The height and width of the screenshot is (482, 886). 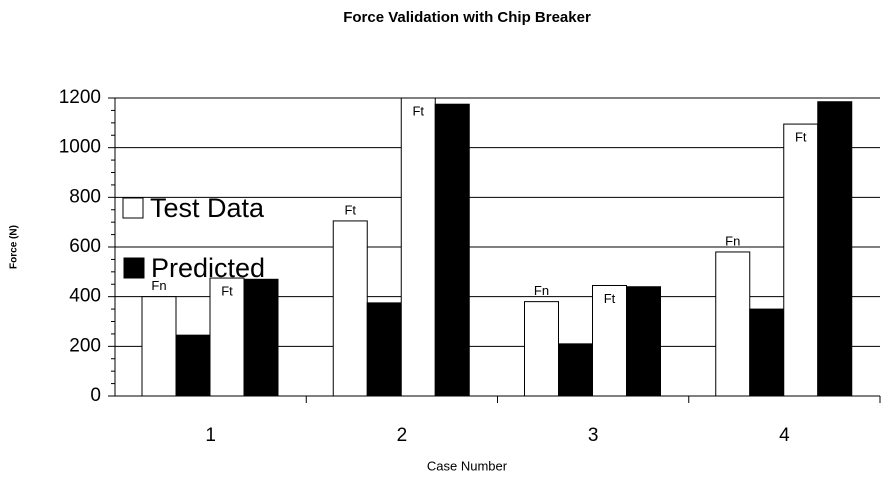 I want to click on y-tick-label: 800, so click(x=85, y=196).